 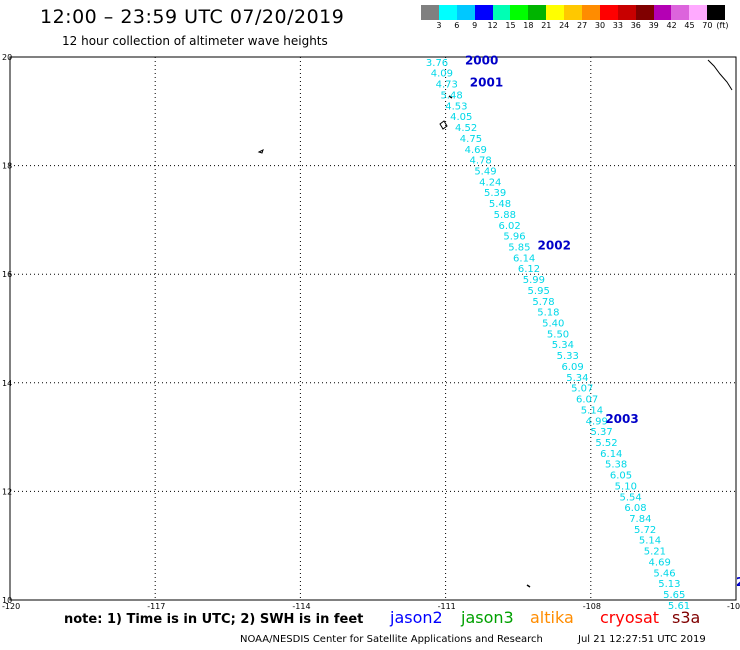 I want to click on colorbar-tick-label: 30, so click(x=600, y=25).